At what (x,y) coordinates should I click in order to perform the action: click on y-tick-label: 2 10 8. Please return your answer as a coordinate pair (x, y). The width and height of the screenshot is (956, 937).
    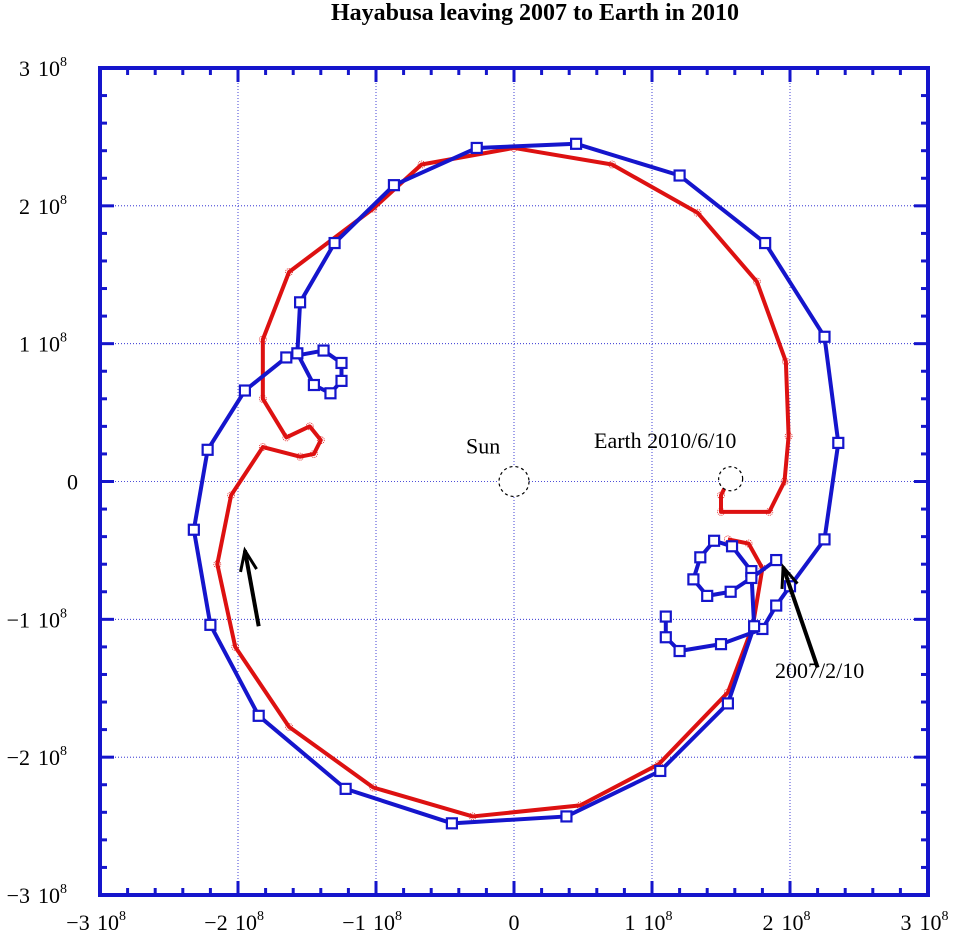
    Looking at the image, I should click on (43, 206).